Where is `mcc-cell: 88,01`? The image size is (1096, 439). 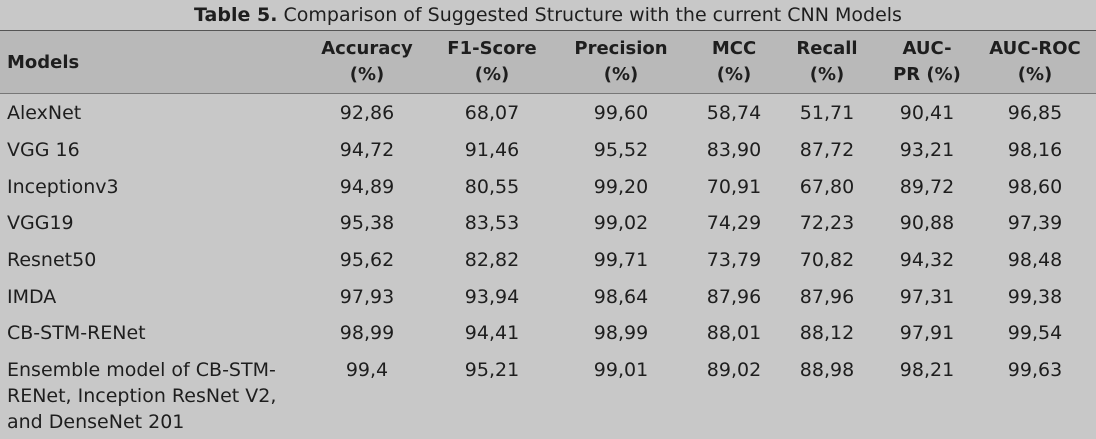 mcc-cell: 88,01 is located at coordinates (734, 333).